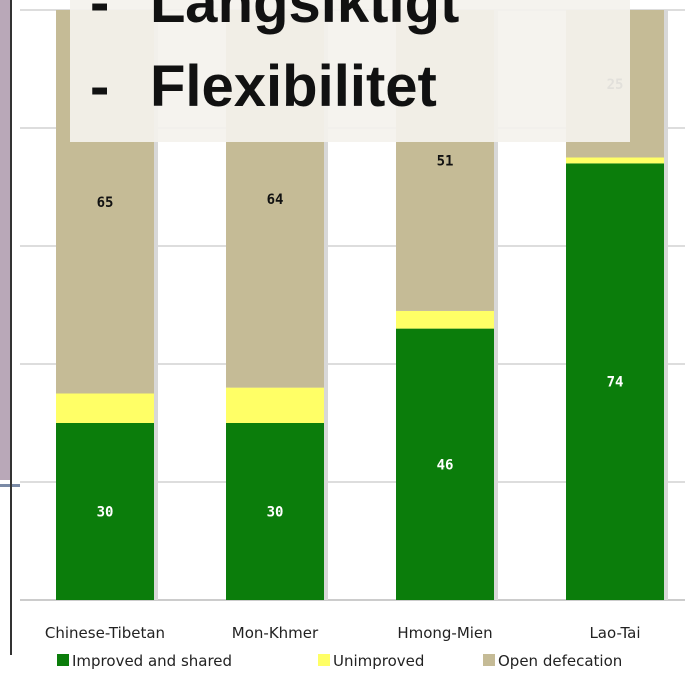 The image size is (685, 699). Describe the element at coordinates (445, 161) in the screenshot. I see `value-label: 51` at that location.